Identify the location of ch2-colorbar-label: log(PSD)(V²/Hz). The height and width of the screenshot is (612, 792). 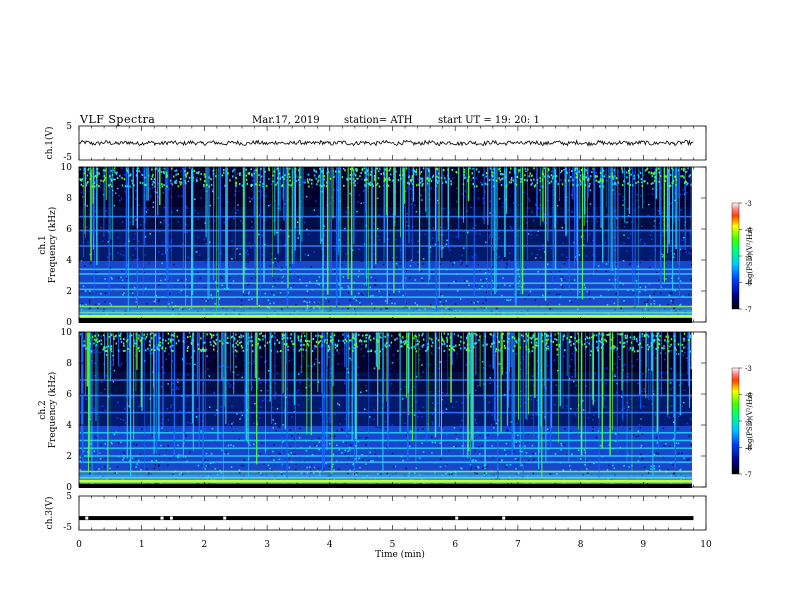
(750, 420).